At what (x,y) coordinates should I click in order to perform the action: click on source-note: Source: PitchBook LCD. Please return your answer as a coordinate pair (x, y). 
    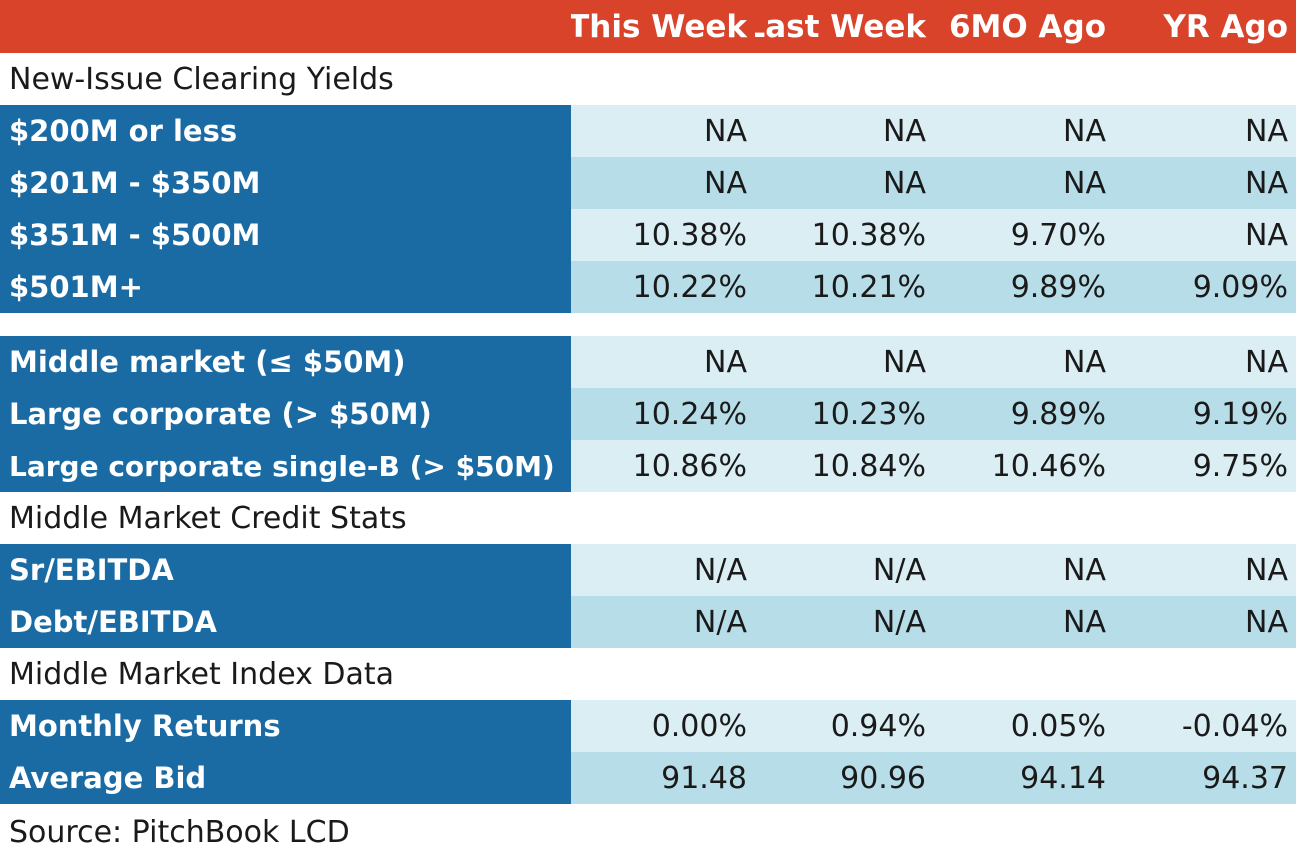
    Looking at the image, I should click on (179, 832).